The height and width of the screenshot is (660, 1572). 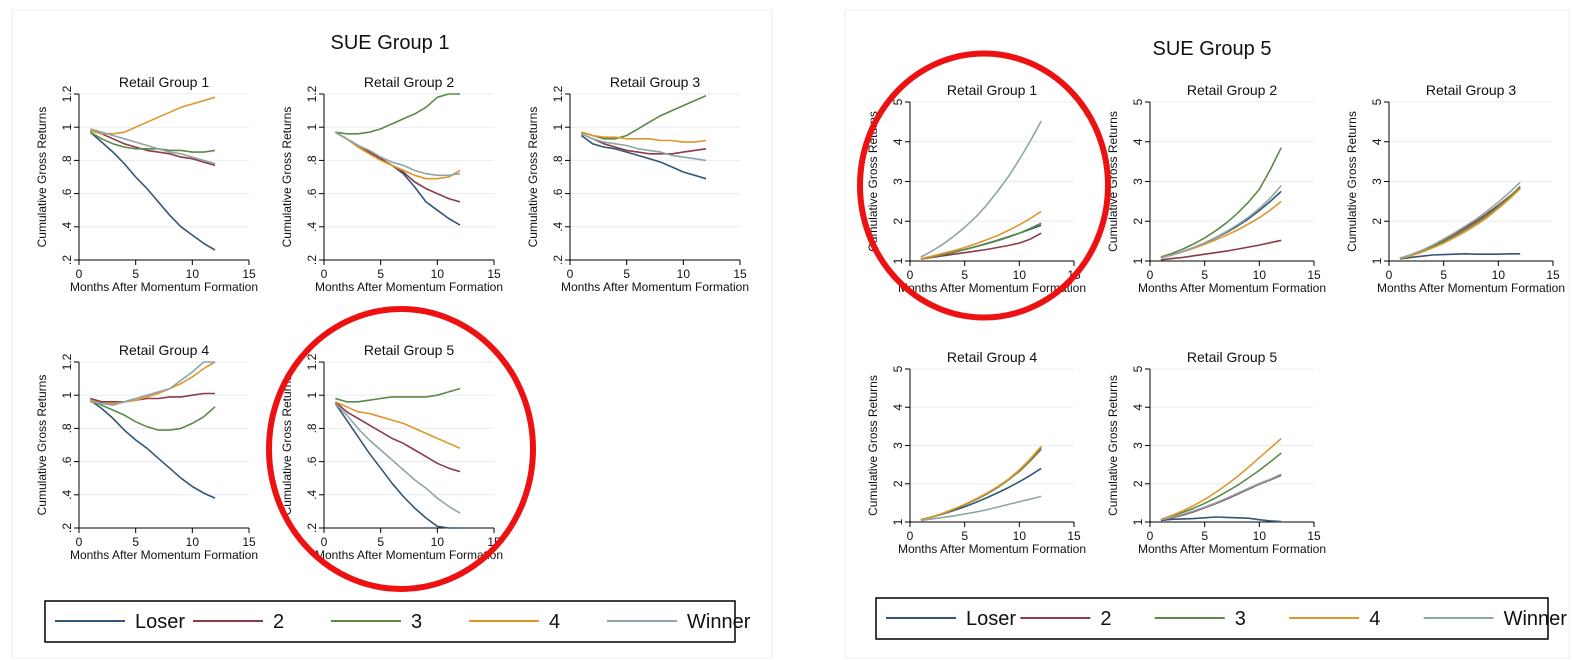 What do you see at coordinates (1240, 619) in the screenshot?
I see `legend-label: 3` at bounding box center [1240, 619].